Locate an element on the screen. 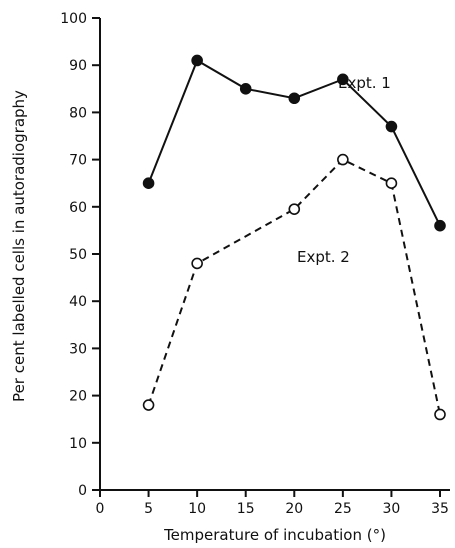 This screenshot has width=455, height=548. y-tick-label: 20 is located at coordinates (78, 397).